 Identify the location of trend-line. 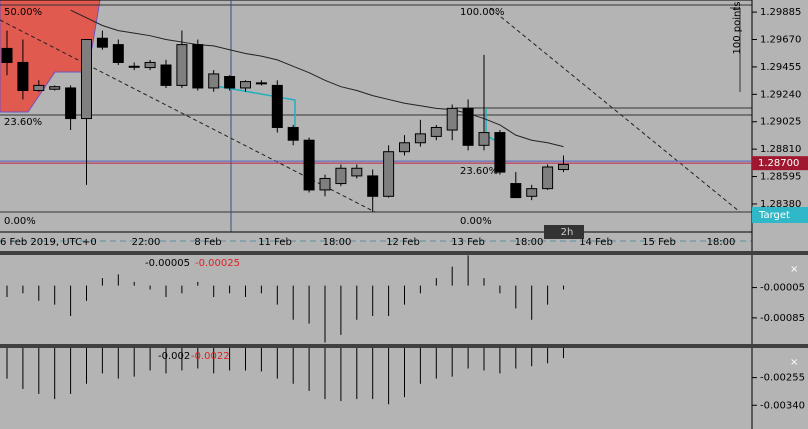
(615, 110).